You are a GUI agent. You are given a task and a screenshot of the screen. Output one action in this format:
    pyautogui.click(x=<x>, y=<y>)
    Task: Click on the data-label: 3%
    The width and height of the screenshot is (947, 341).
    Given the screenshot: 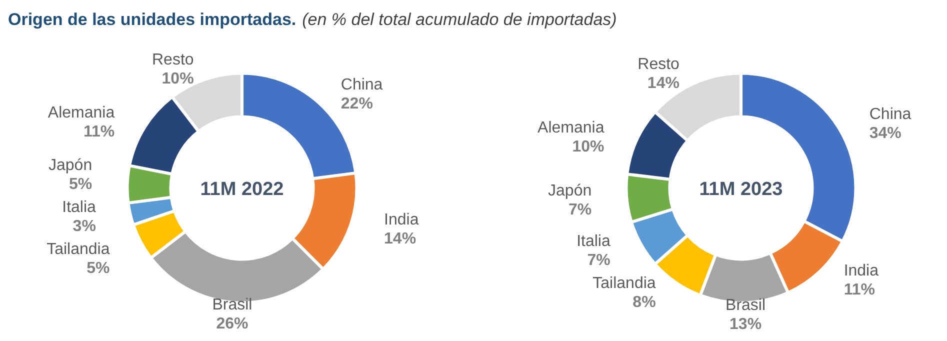 What is the action you would take?
    pyautogui.click(x=84, y=226)
    